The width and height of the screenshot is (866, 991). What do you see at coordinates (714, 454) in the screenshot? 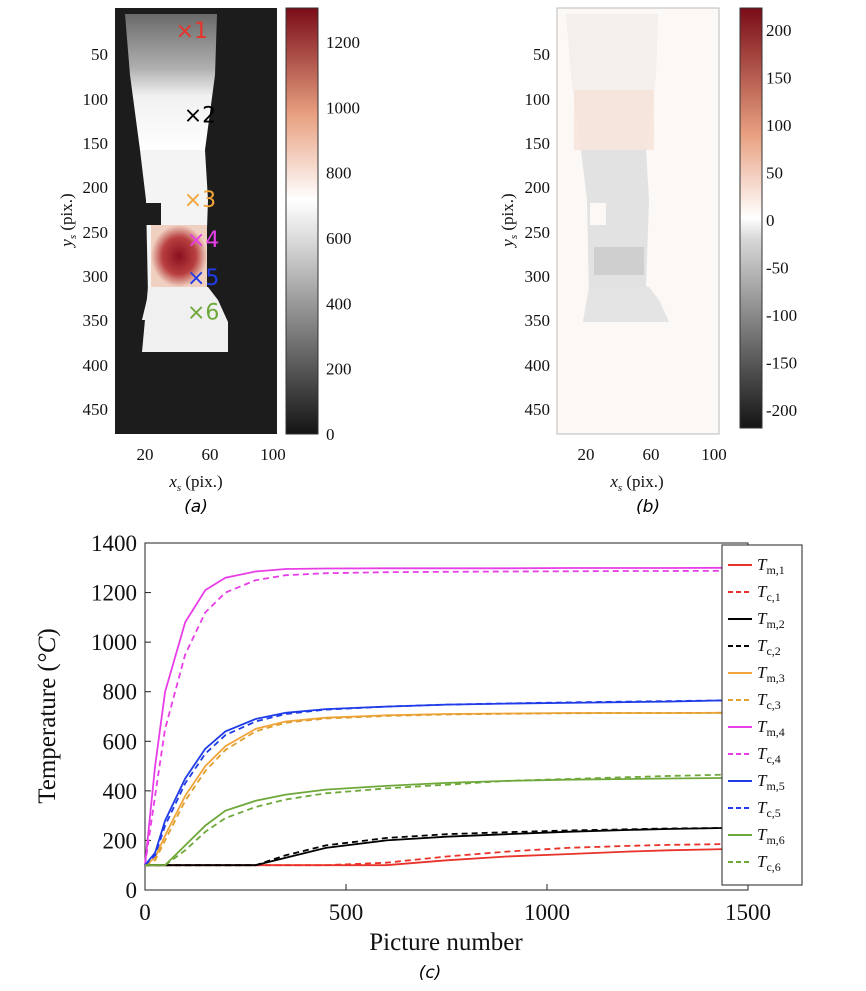
I see `b-xtick-100: 100` at bounding box center [714, 454].